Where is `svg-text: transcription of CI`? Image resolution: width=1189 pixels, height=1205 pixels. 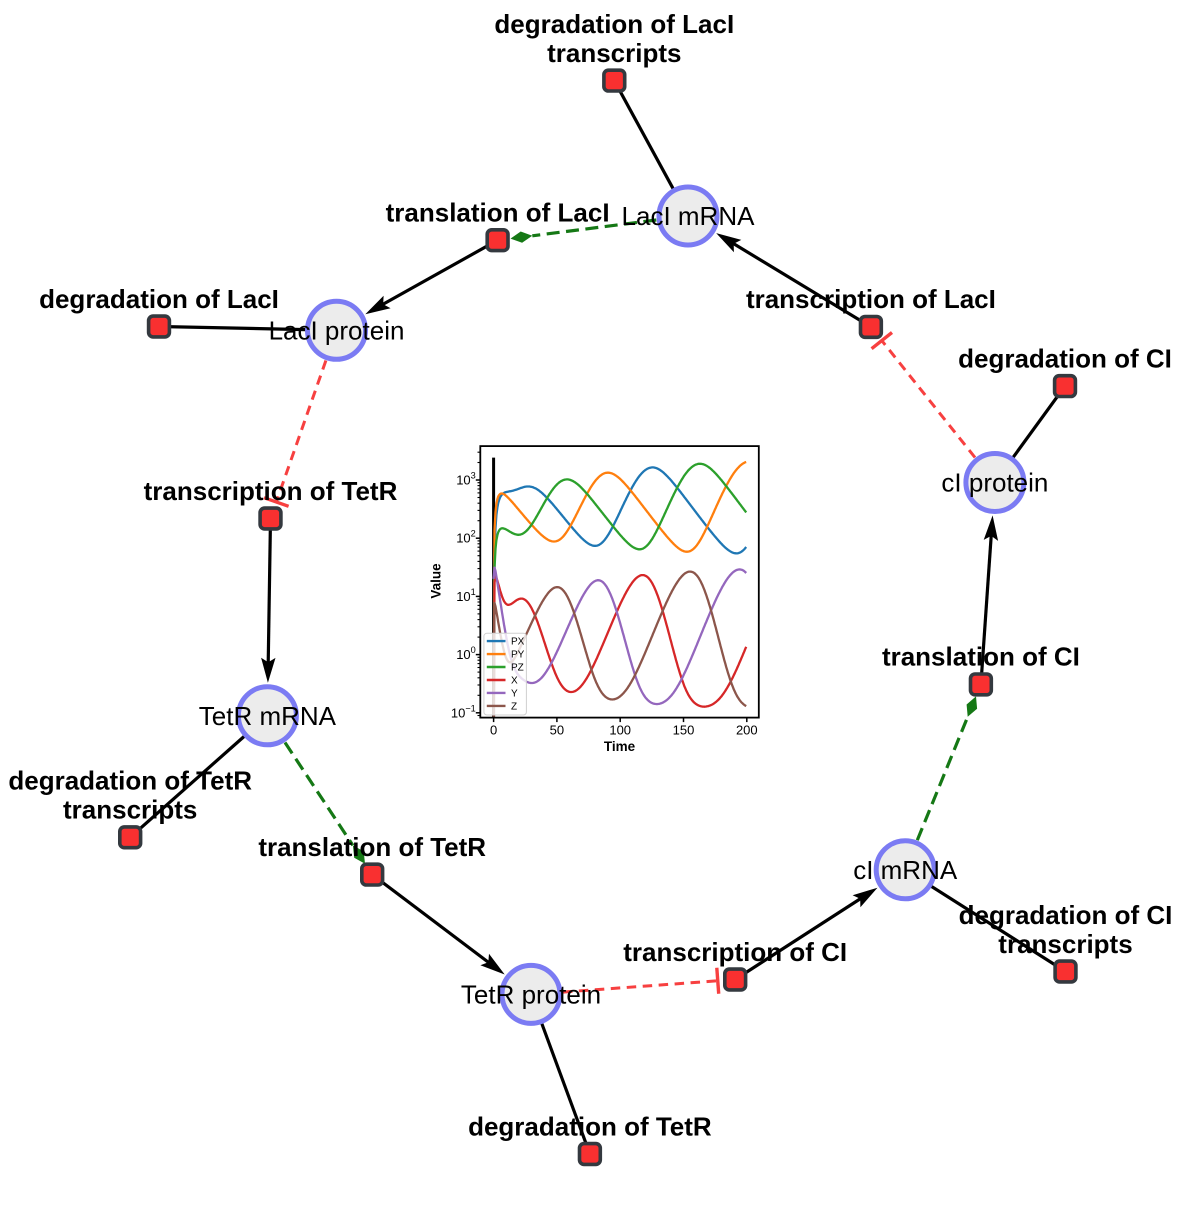
svg-text: transcription of CI is located at coordinates (735, 952).